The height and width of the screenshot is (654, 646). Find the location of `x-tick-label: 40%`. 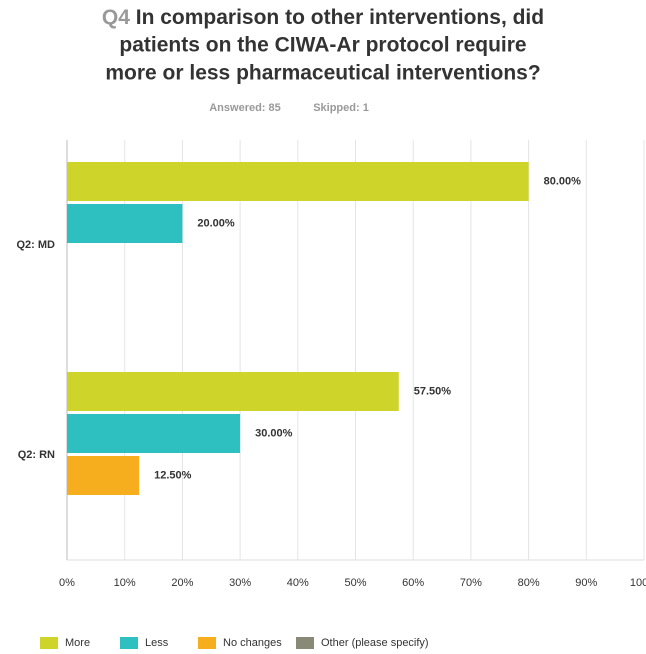

x-tick-label: 40% is located at coordinates (298, 583).